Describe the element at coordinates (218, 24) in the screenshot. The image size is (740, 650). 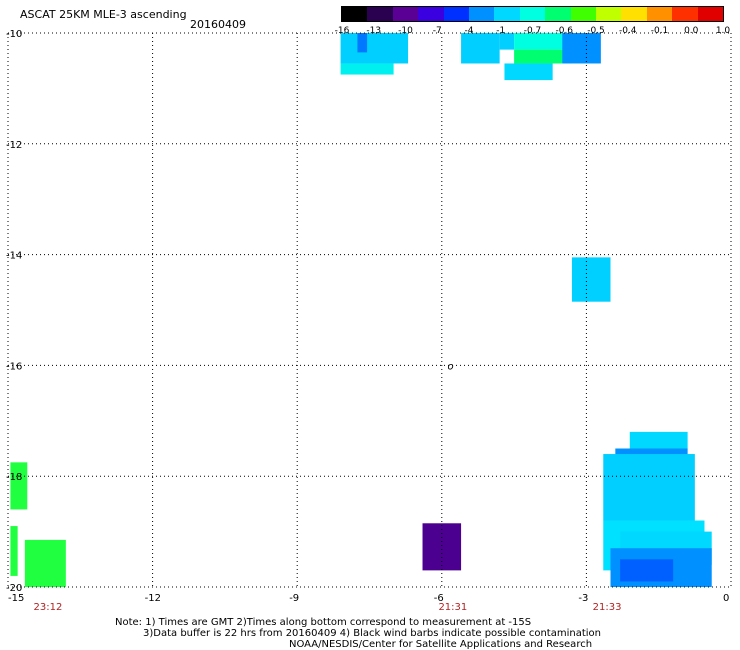
I see `map-date: 20160409` at that location.